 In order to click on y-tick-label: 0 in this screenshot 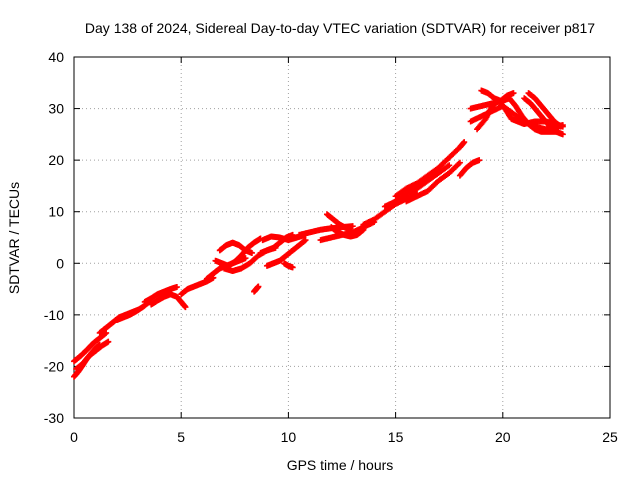, I will do `click(60, 263)`.